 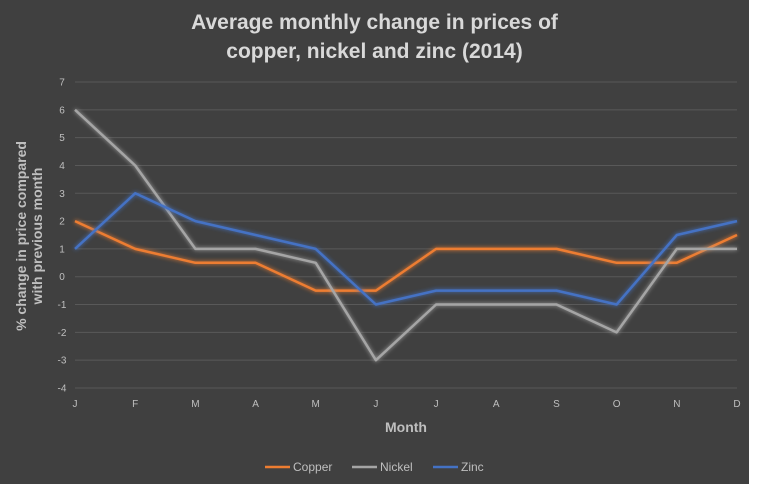 I want to click on legend-label-zinc: Zinc, so click(x=472, y=467).